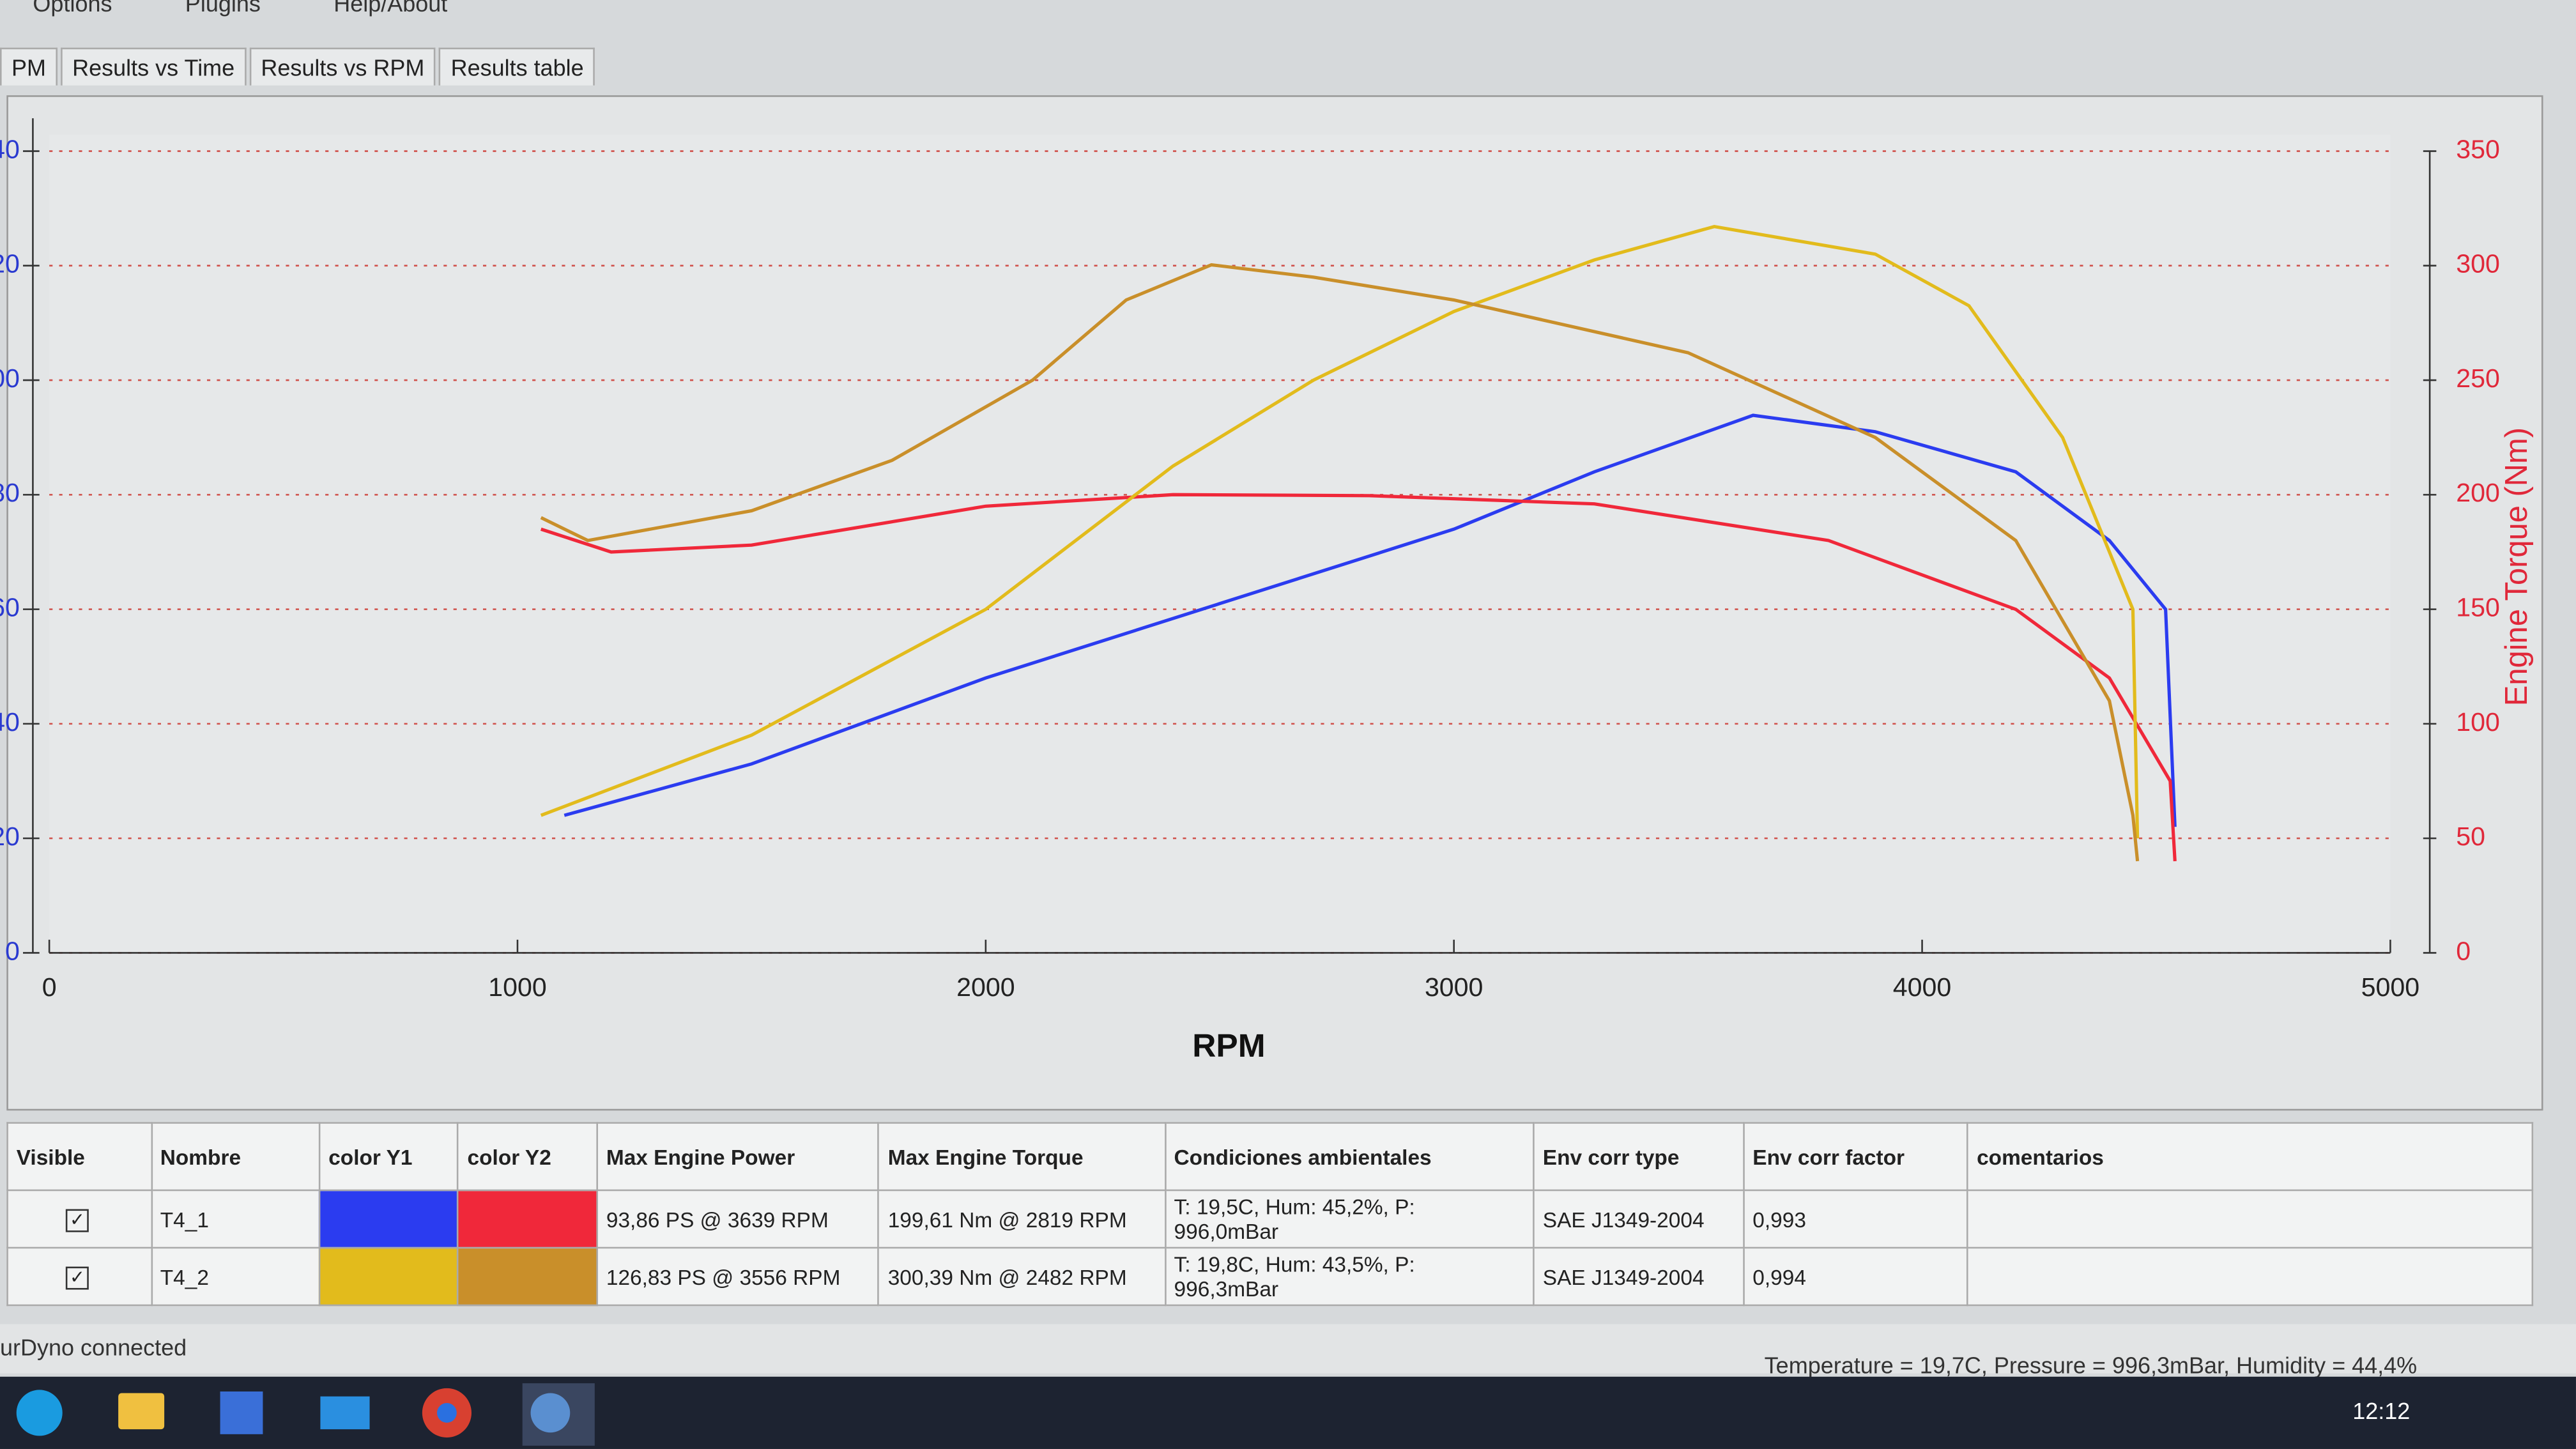  I want to click on x-tick-label: 2000, so click(985, 987).